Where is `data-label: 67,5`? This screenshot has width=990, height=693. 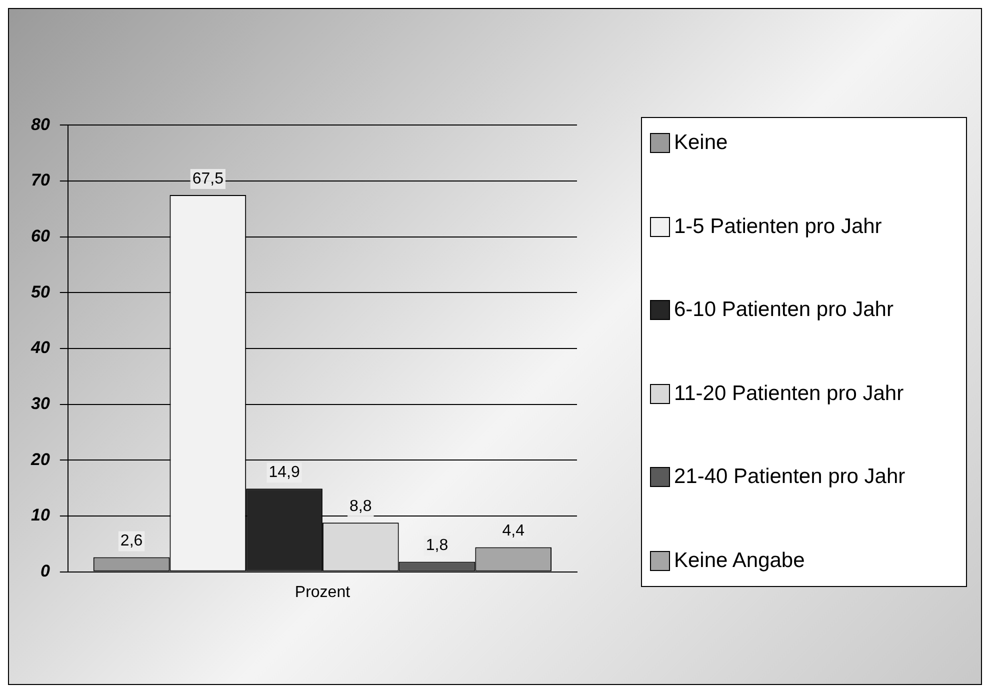
data-label: 67,5 is located at coordinates (208, 179).